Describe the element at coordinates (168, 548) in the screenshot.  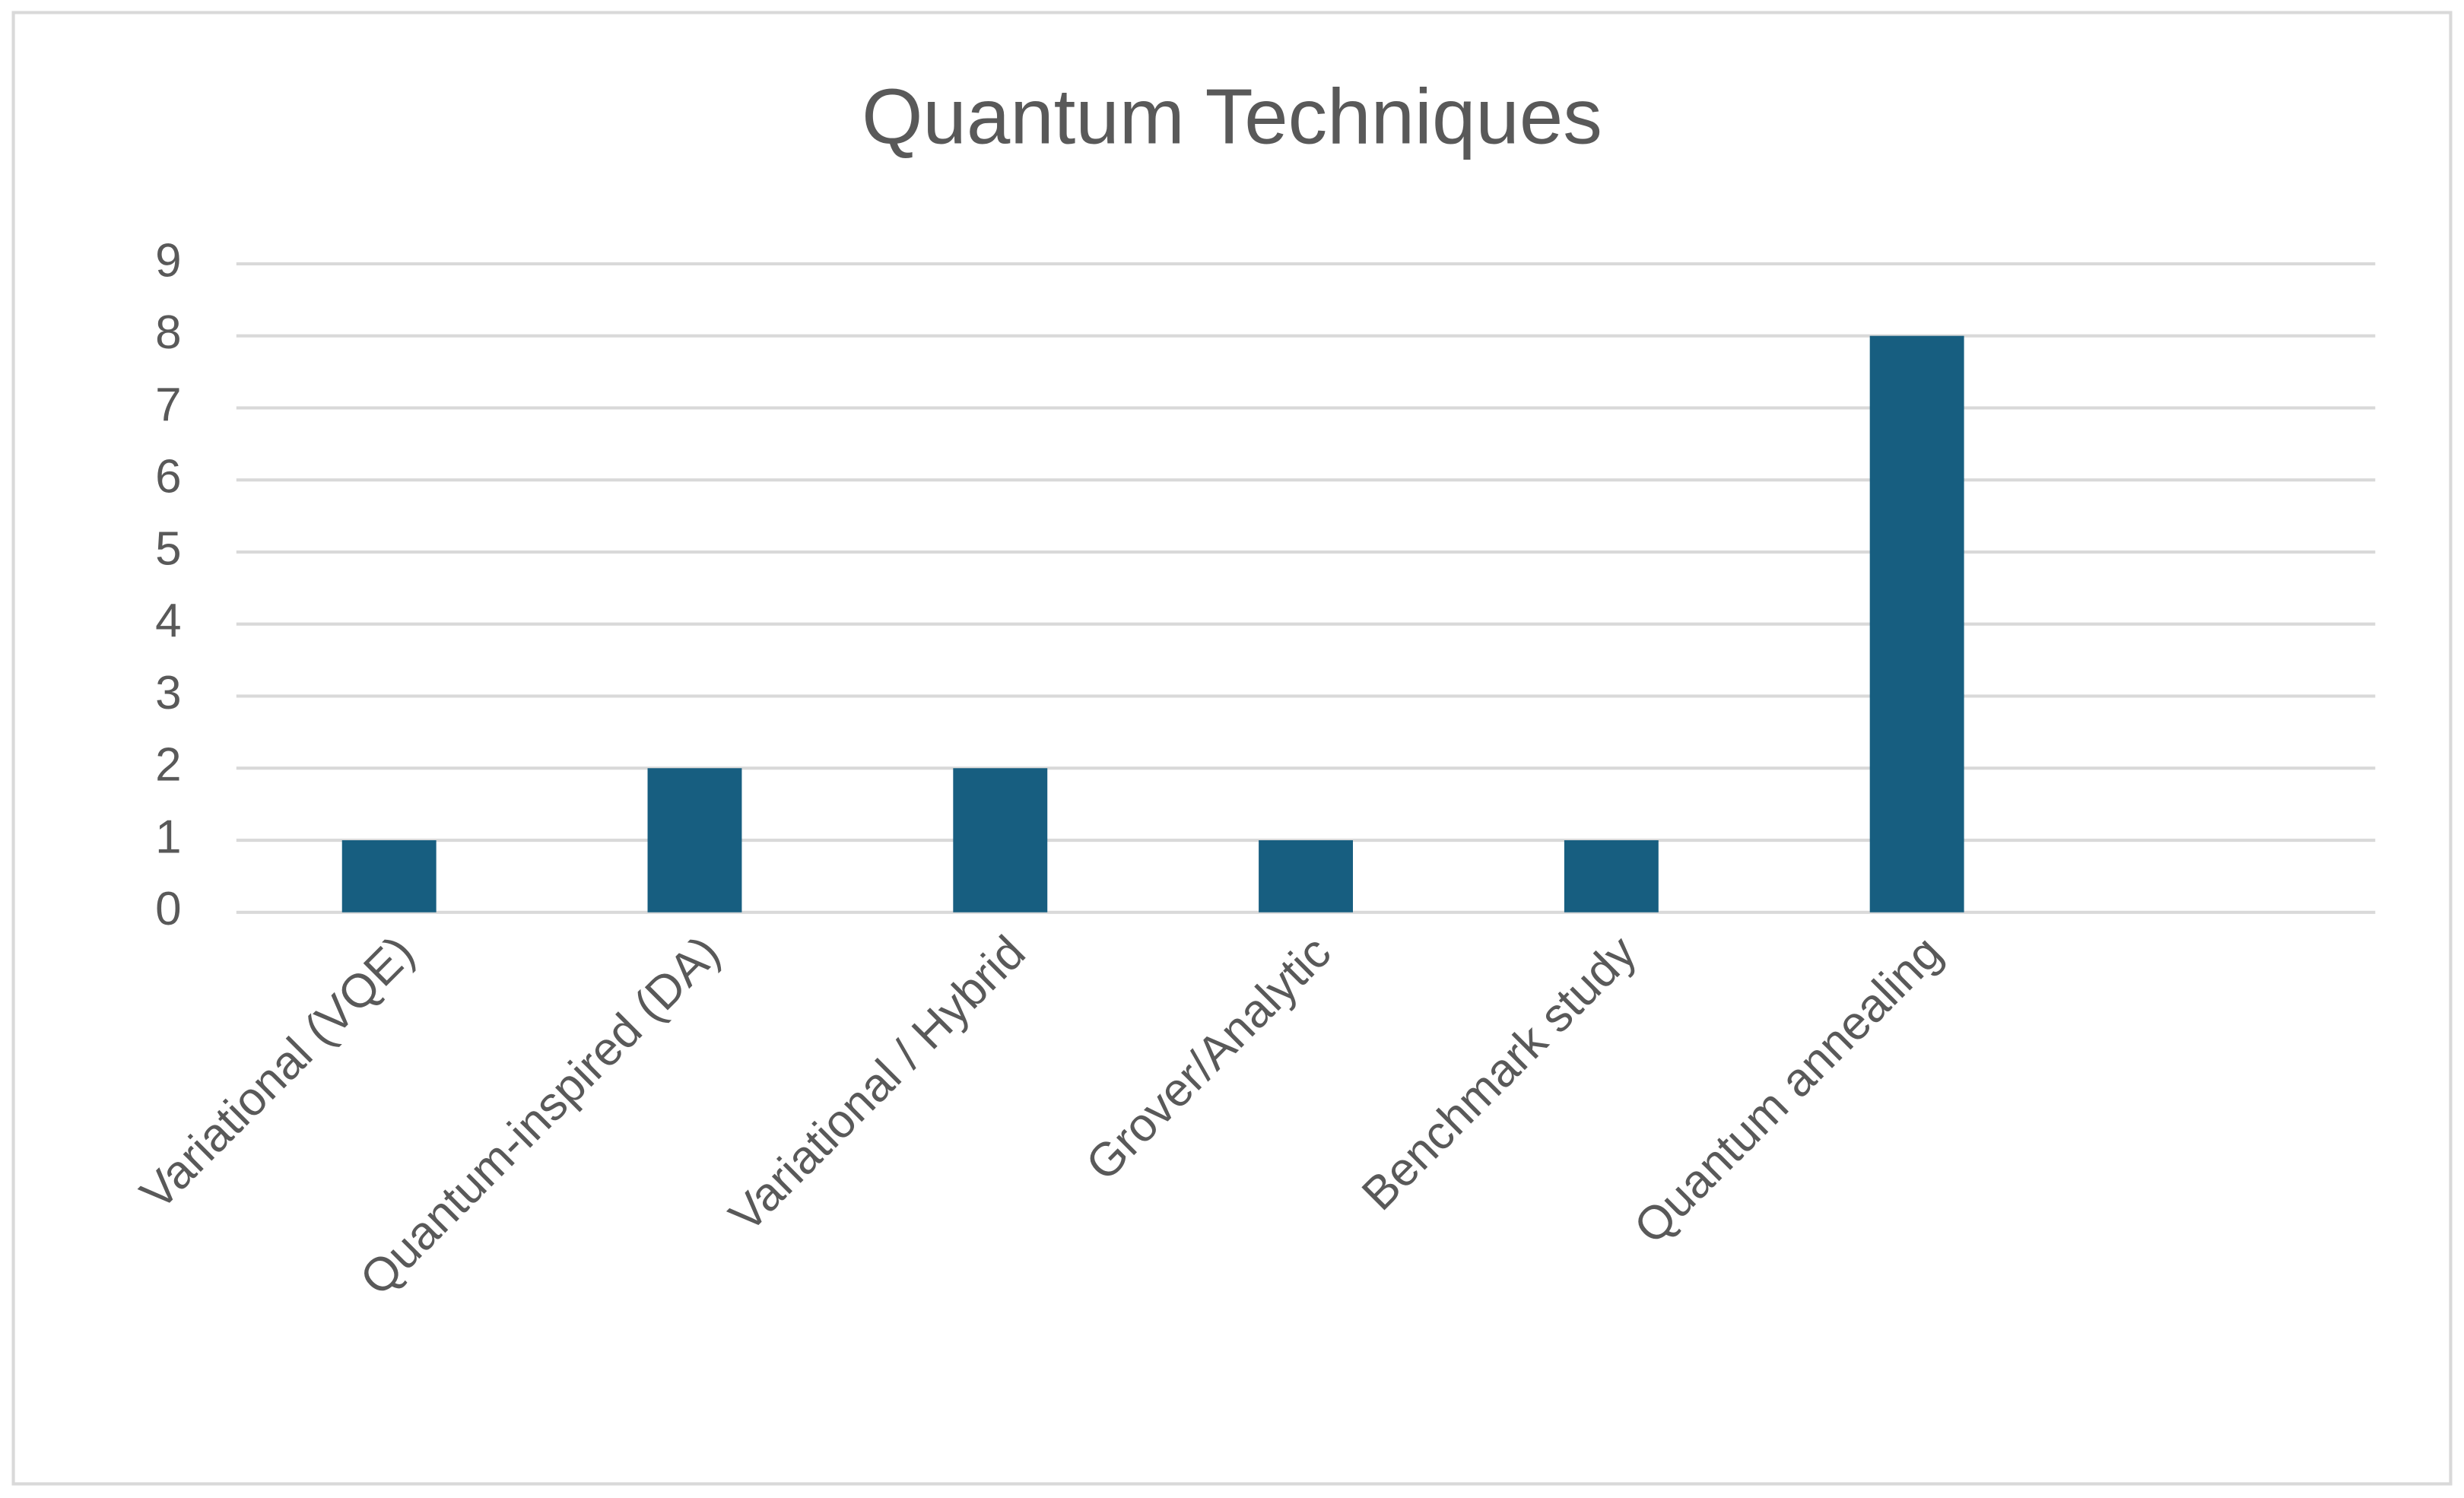
I see `y-tick-label: 5` at that location.